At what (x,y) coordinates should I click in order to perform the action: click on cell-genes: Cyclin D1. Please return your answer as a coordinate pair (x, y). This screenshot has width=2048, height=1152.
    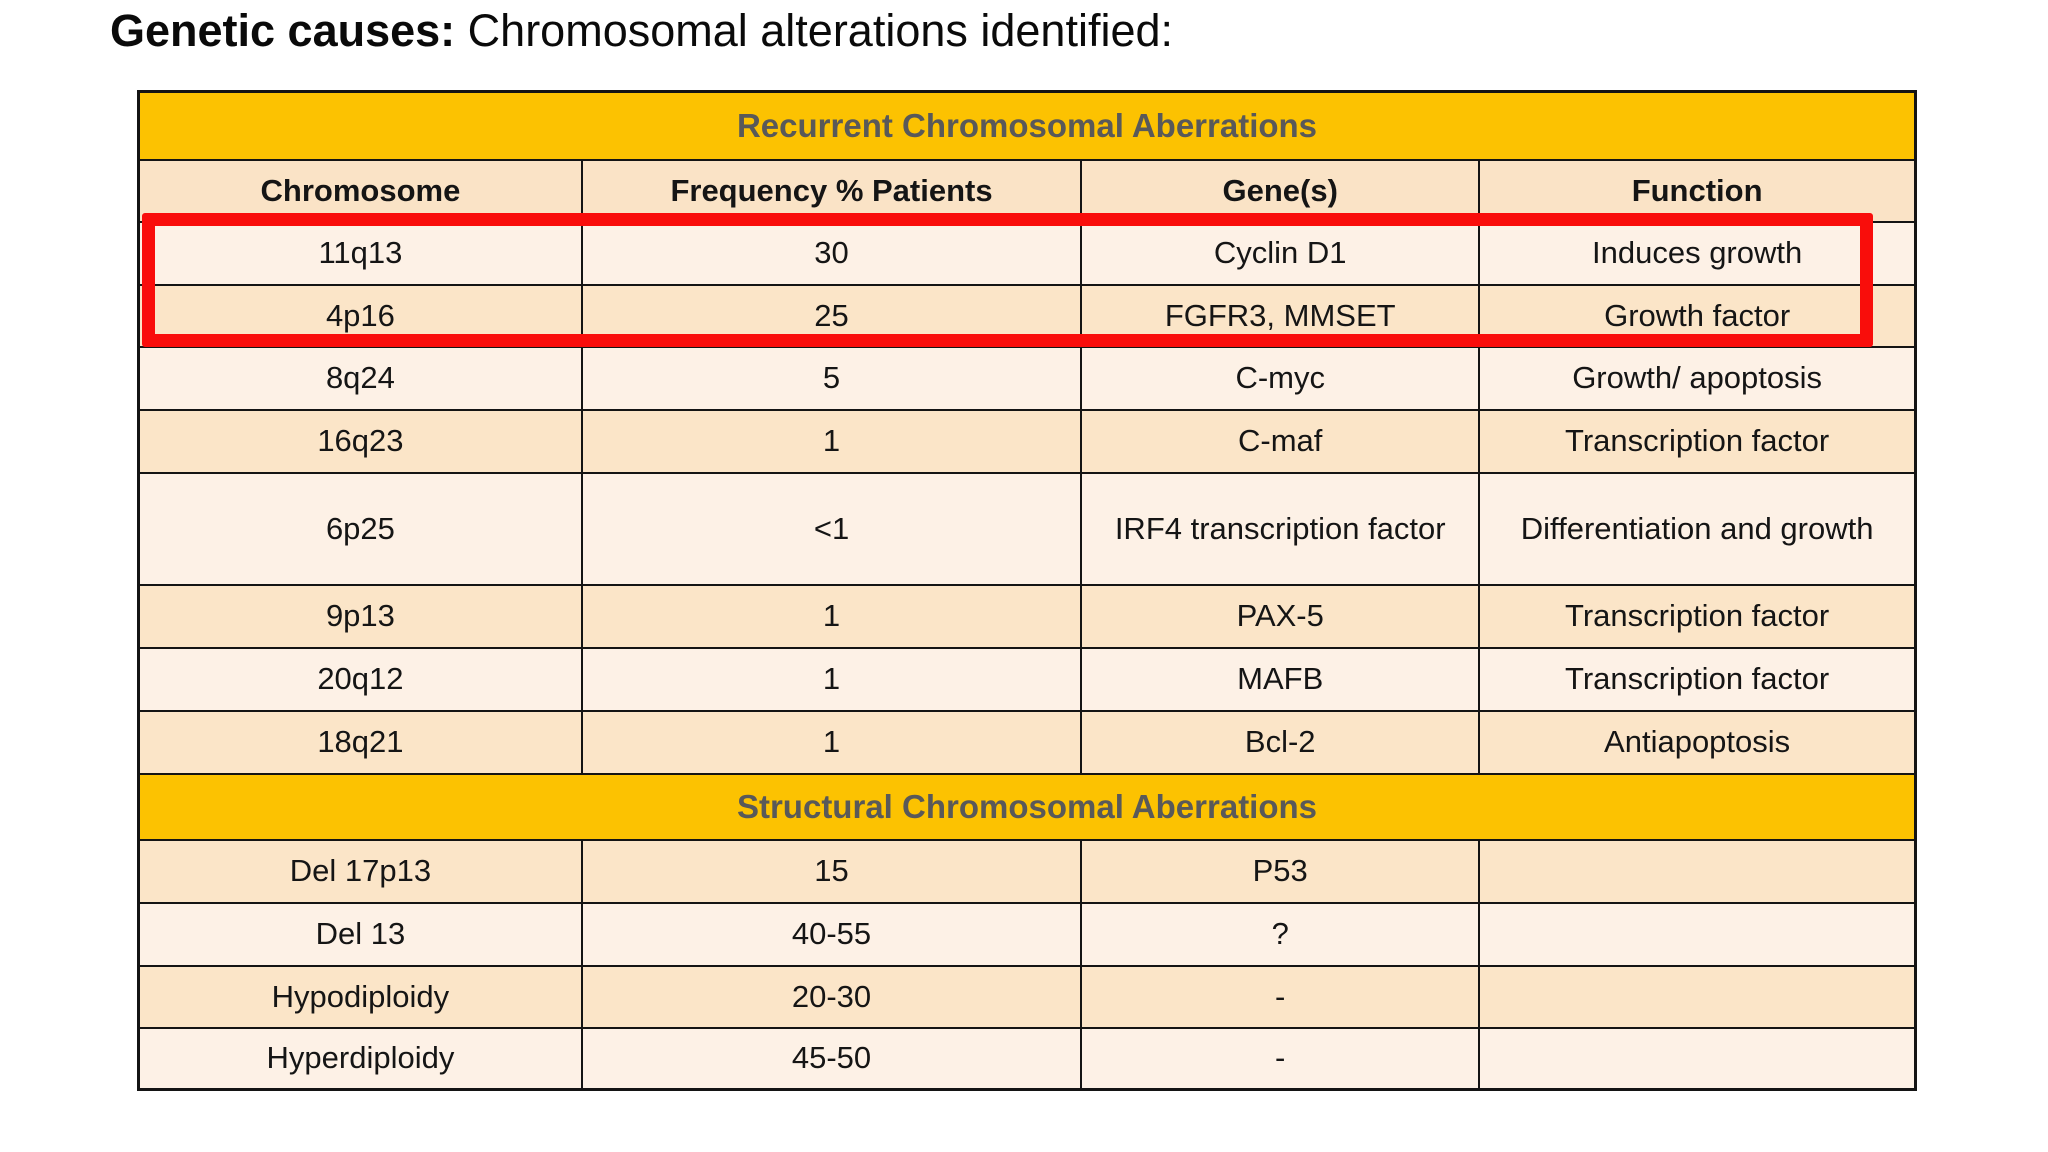
    Looking at the image, I should click on (1280, 253).